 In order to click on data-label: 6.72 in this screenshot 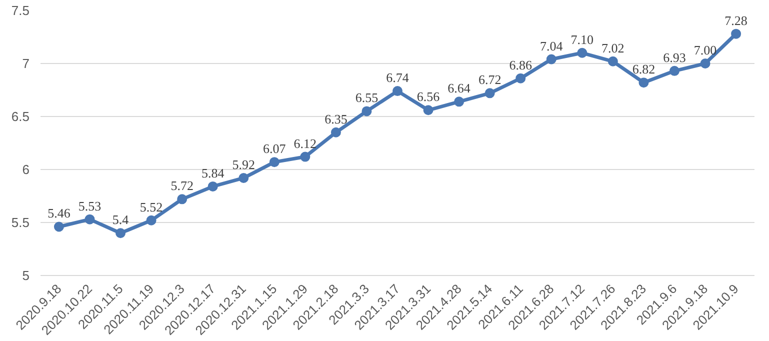, I will do `click(490, 80)`.